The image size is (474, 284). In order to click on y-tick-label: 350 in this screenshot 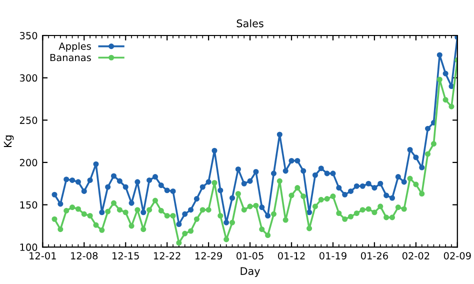, I will do `click(29, 36)`.